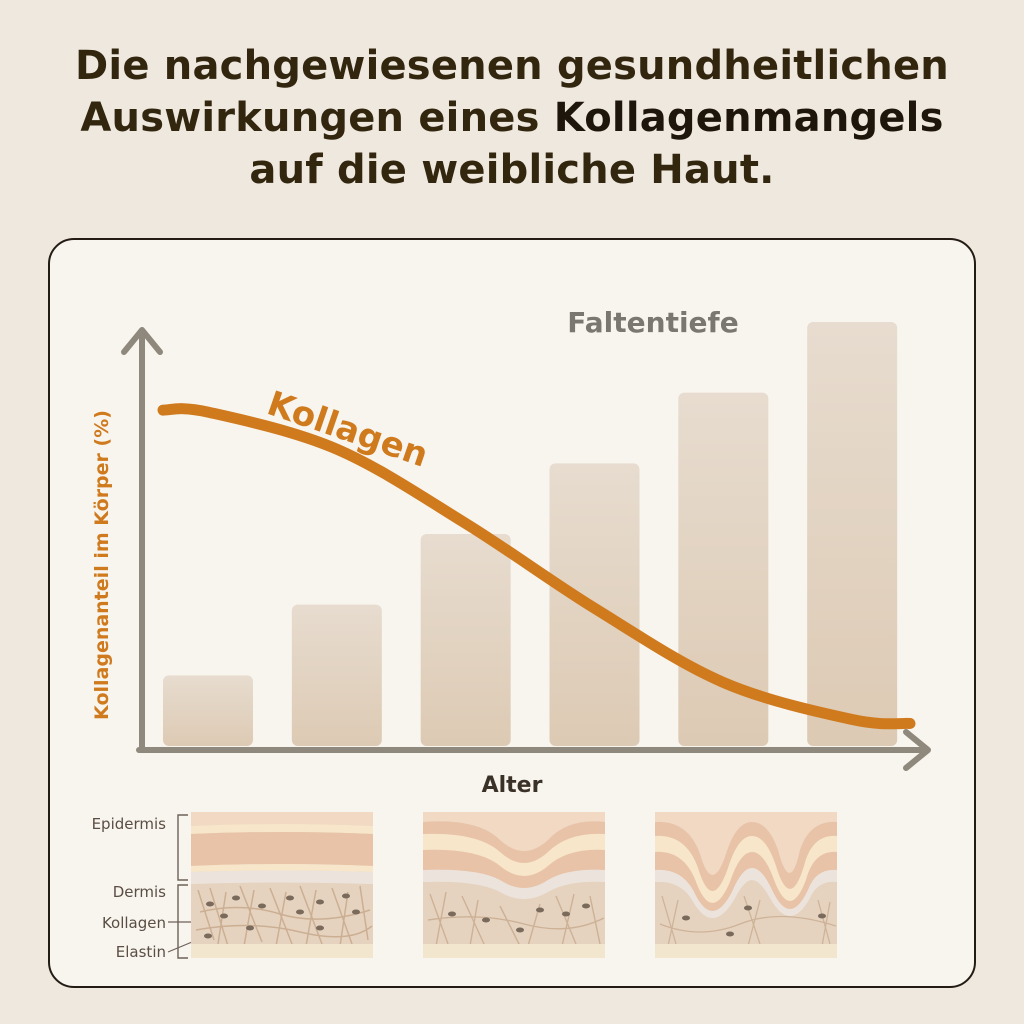 Image resolution: width=1024 pixels, height=1024 pixels. Describe the element at coordinates (282, 885) in the screenshot. I see `skin-panel-young` at that location.